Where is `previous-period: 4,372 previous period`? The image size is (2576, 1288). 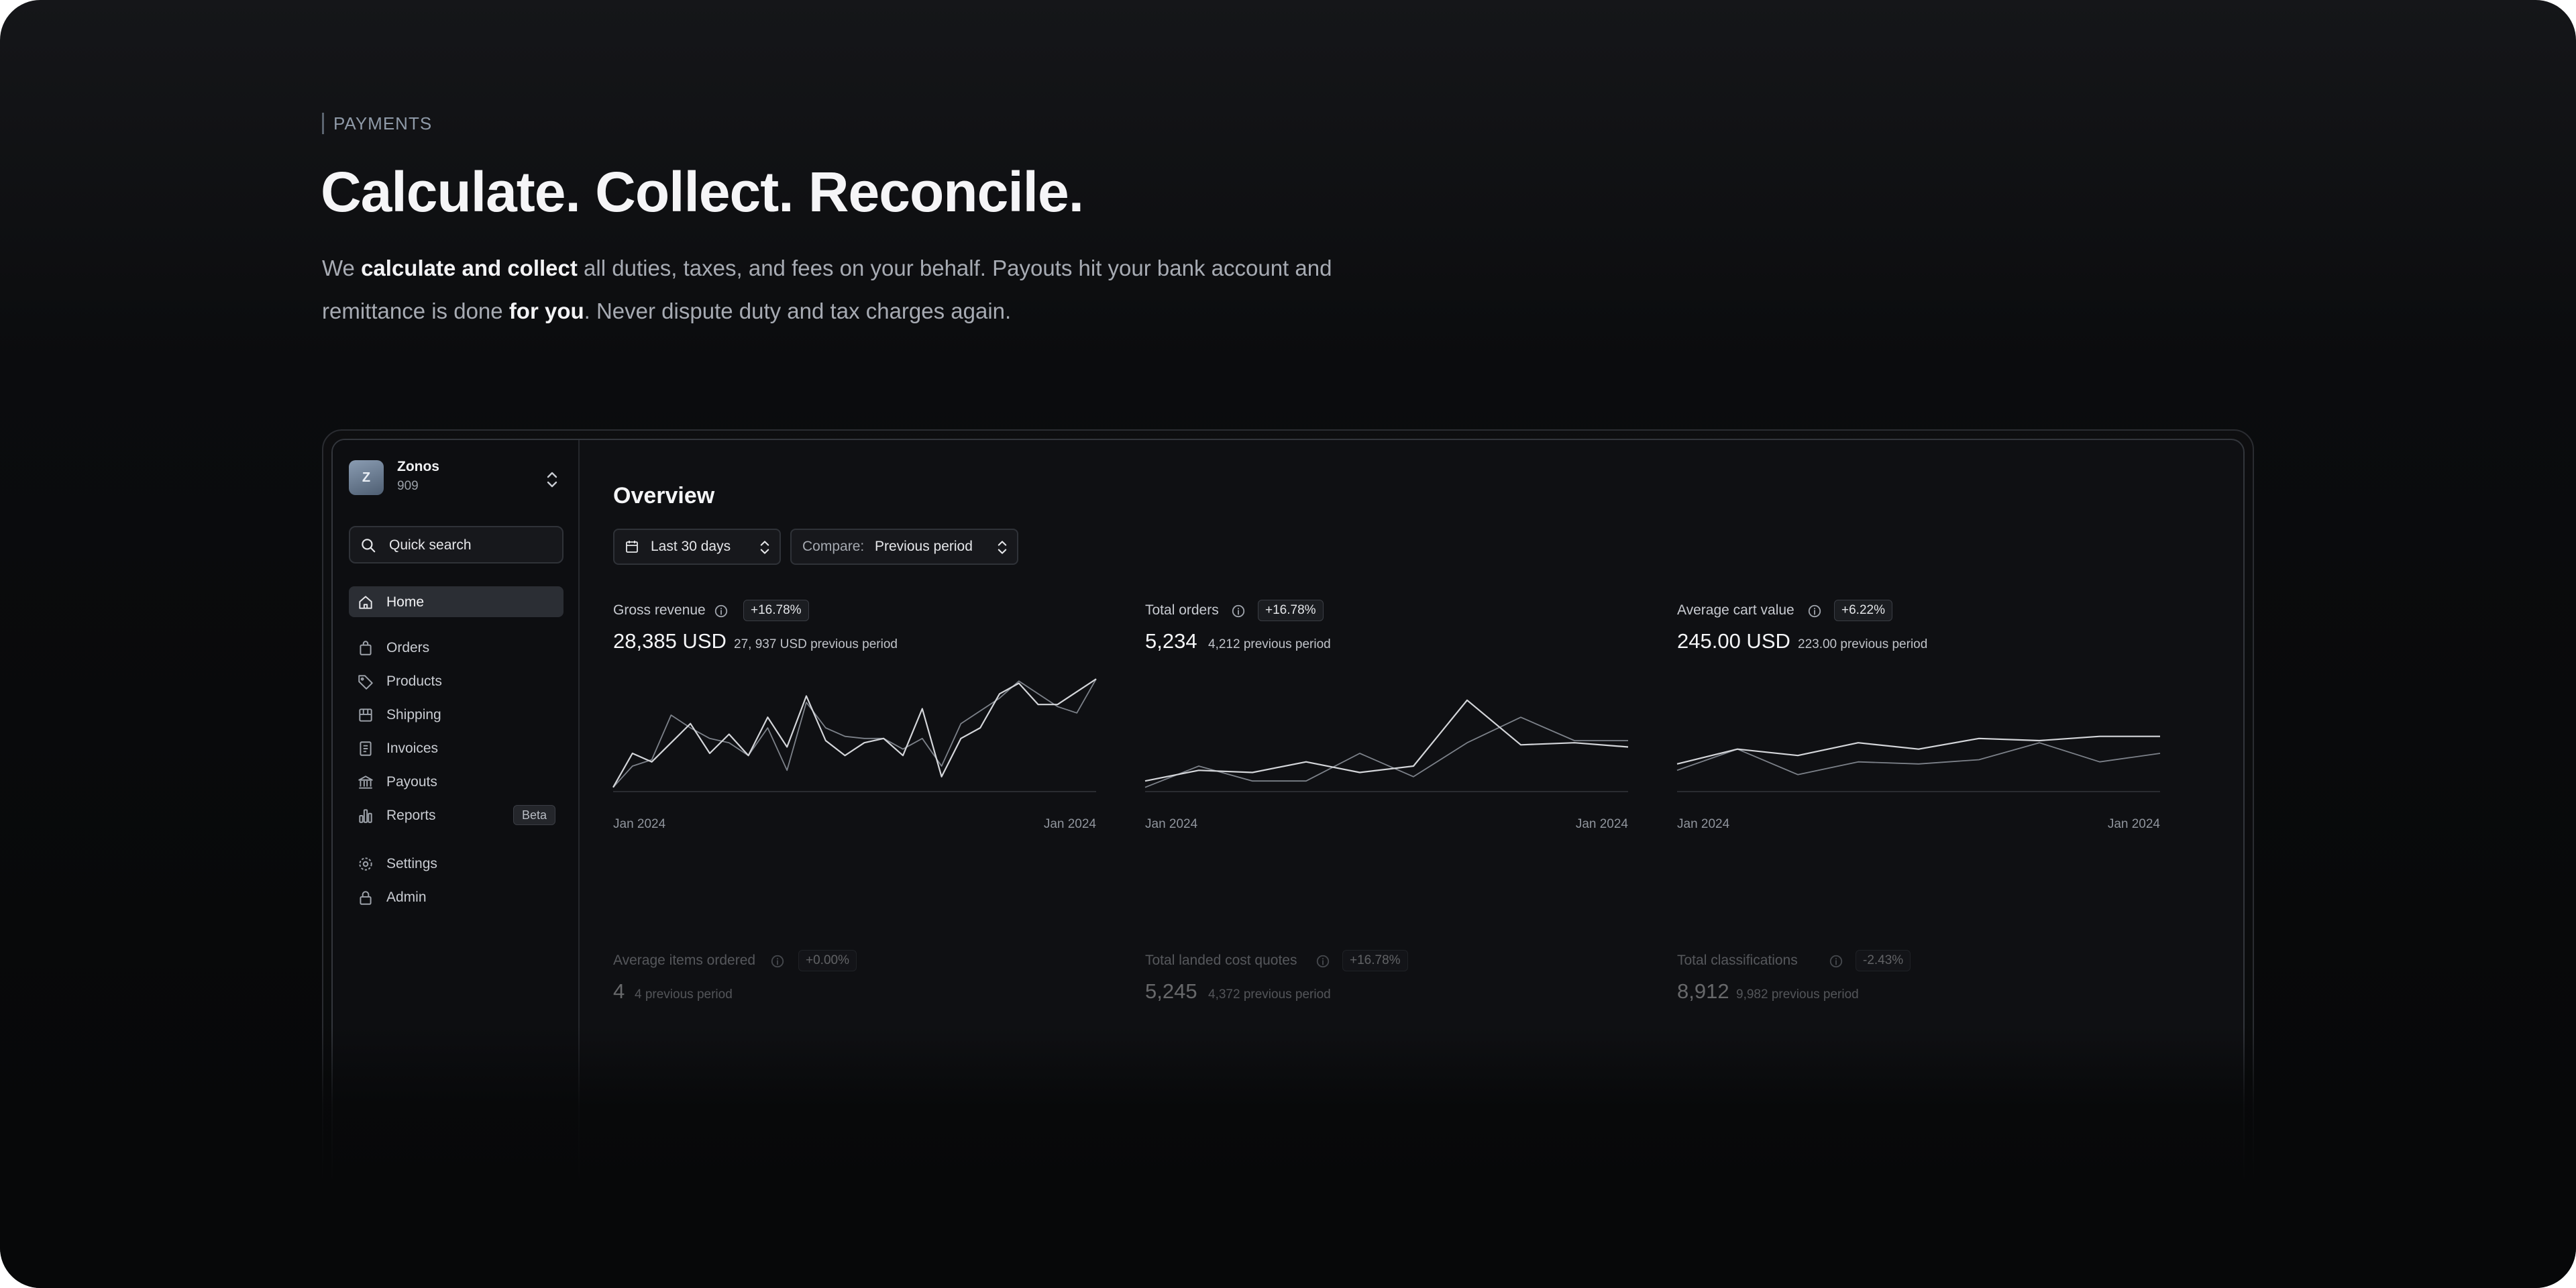
previous-period: 4,372 previous period is located at coordinates (1269, 994).